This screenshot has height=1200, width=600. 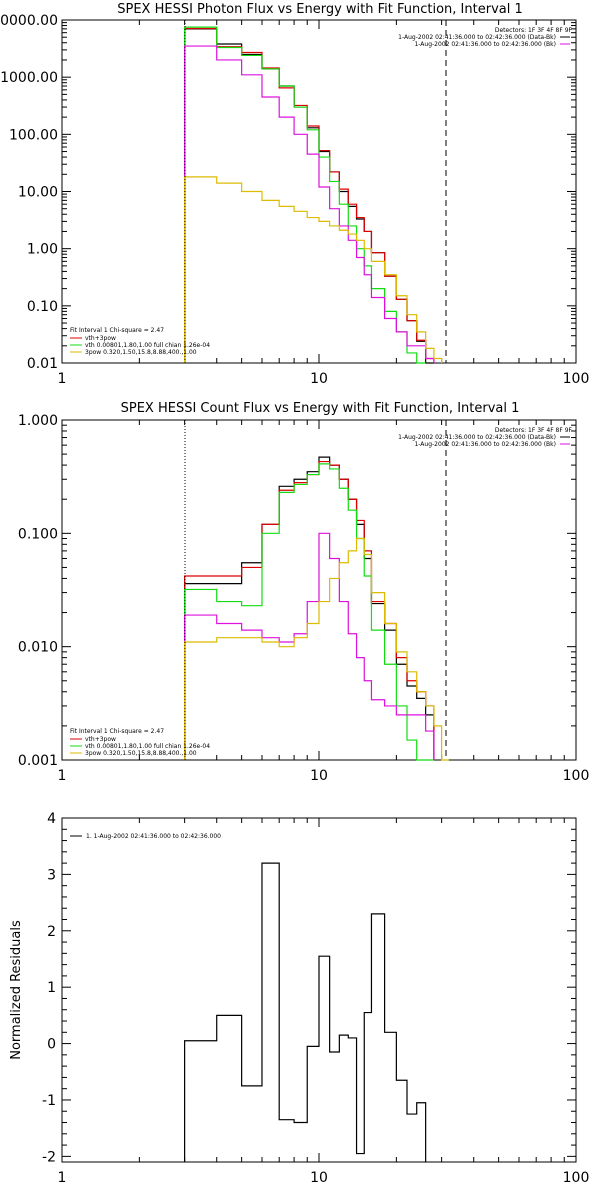 I want to click on photon-flux-legend-title: Fit Interval 1 Chi-square = 2.47, so click(x=117, y=330).